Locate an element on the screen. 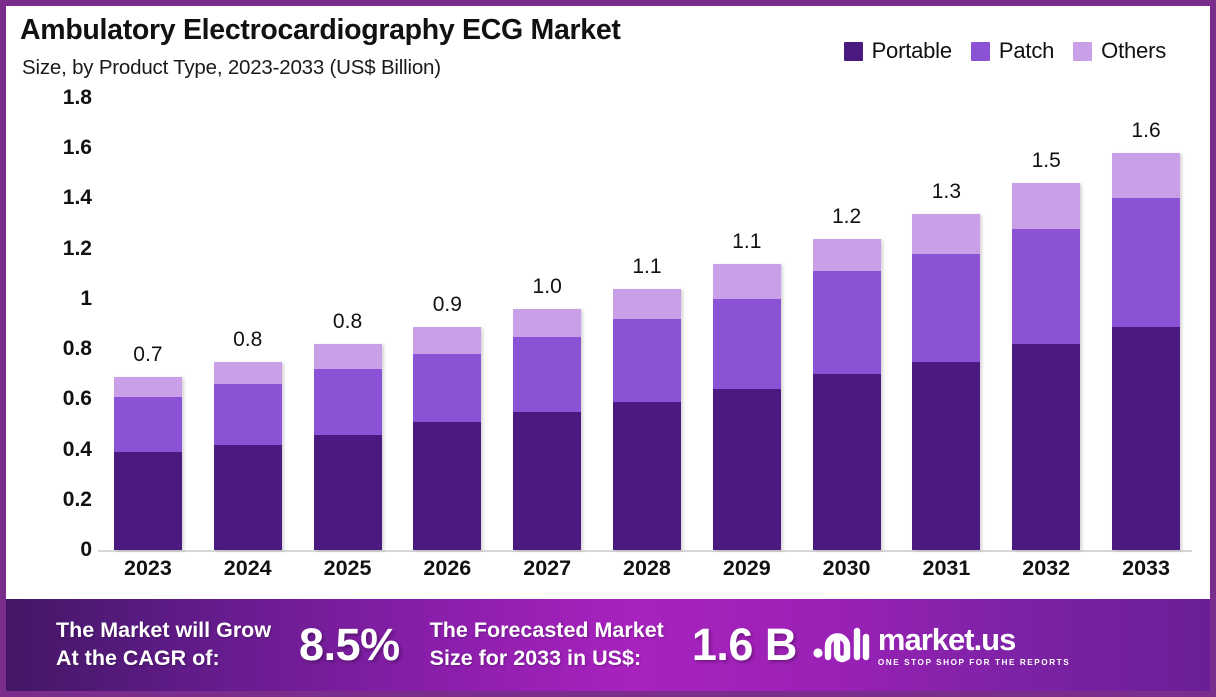  pulse-wave-icon is located at coordinates (842, 645).